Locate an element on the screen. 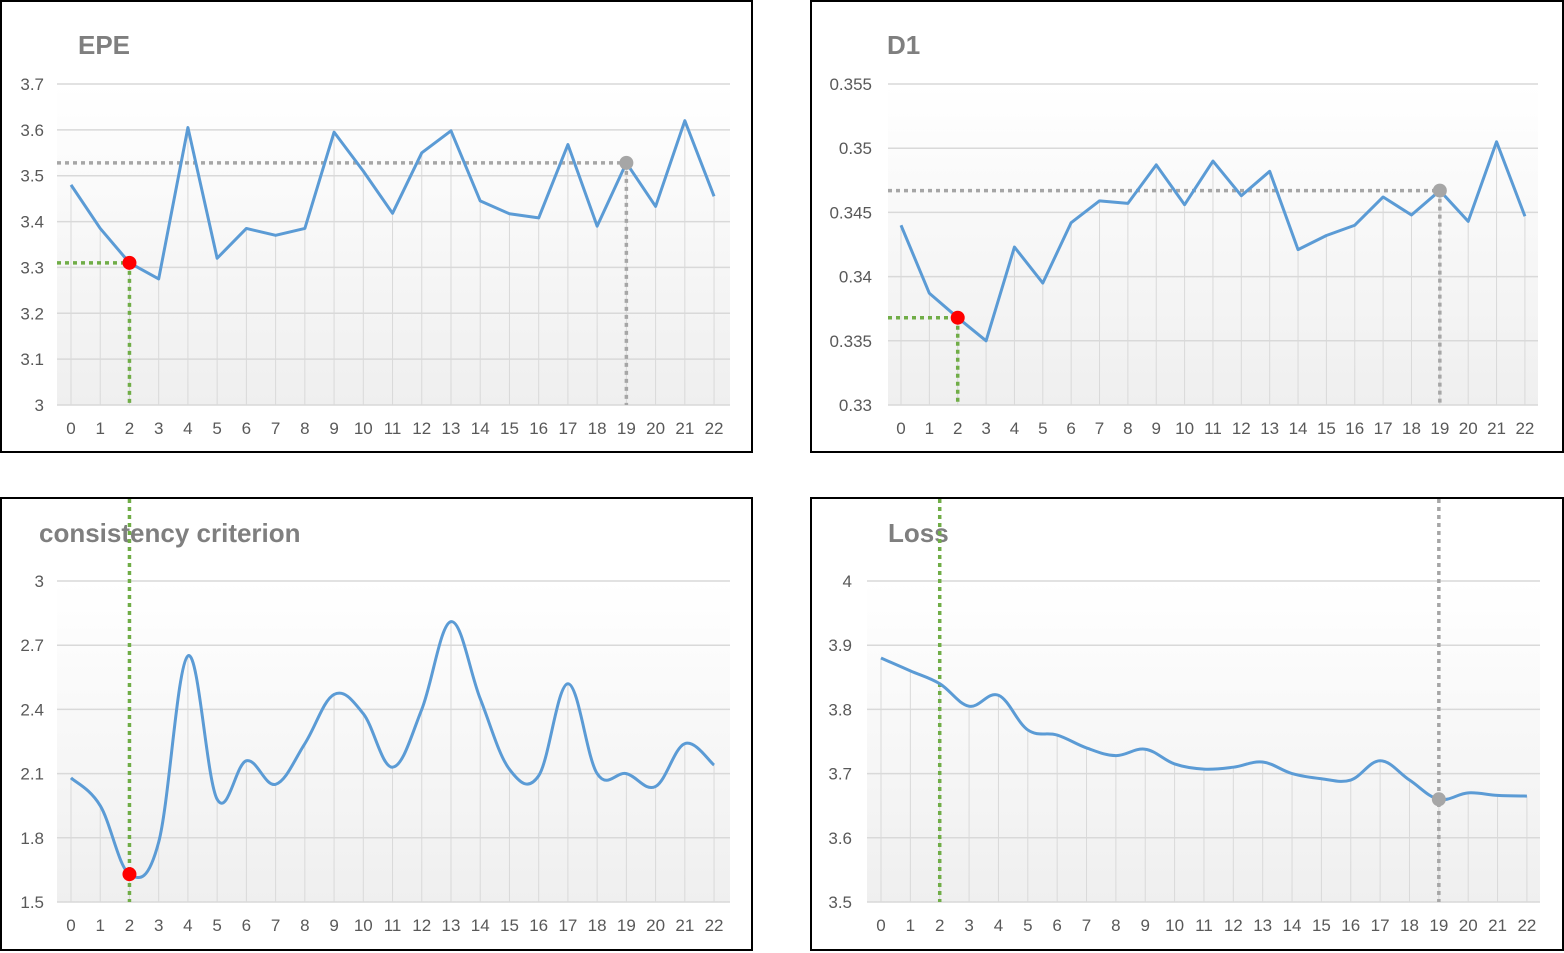 This screenshot has width=1564, height=953. y-tick-label: 0.35 is located at coordinates (855, 148).